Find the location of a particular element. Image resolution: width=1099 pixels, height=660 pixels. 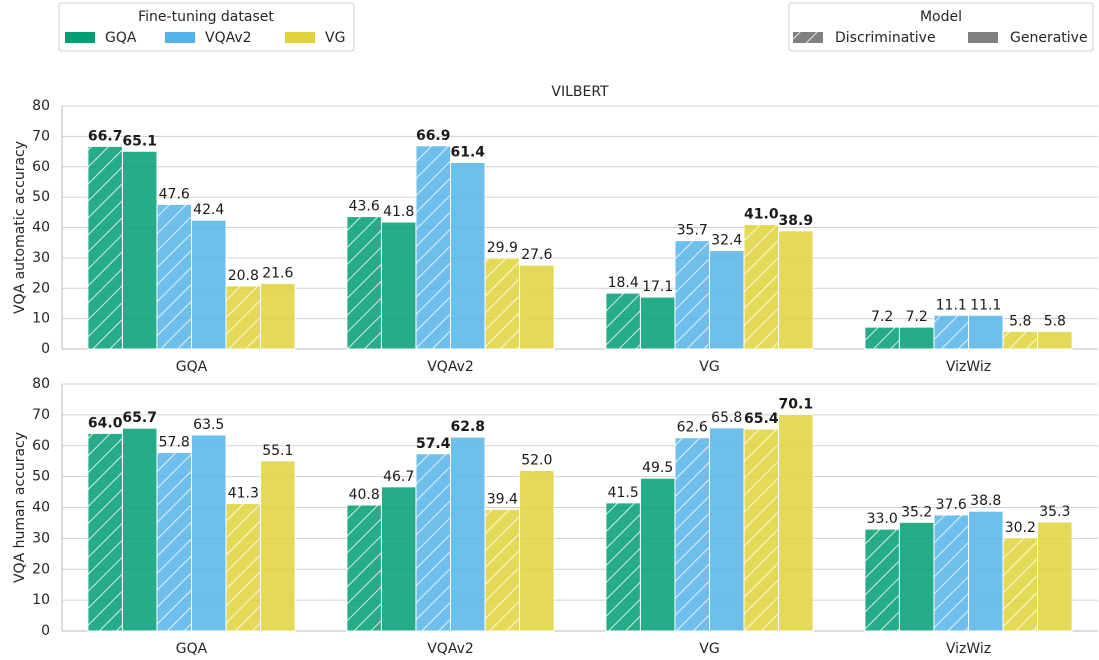

value-label: 66.9 is located at coordinates (433, 136).